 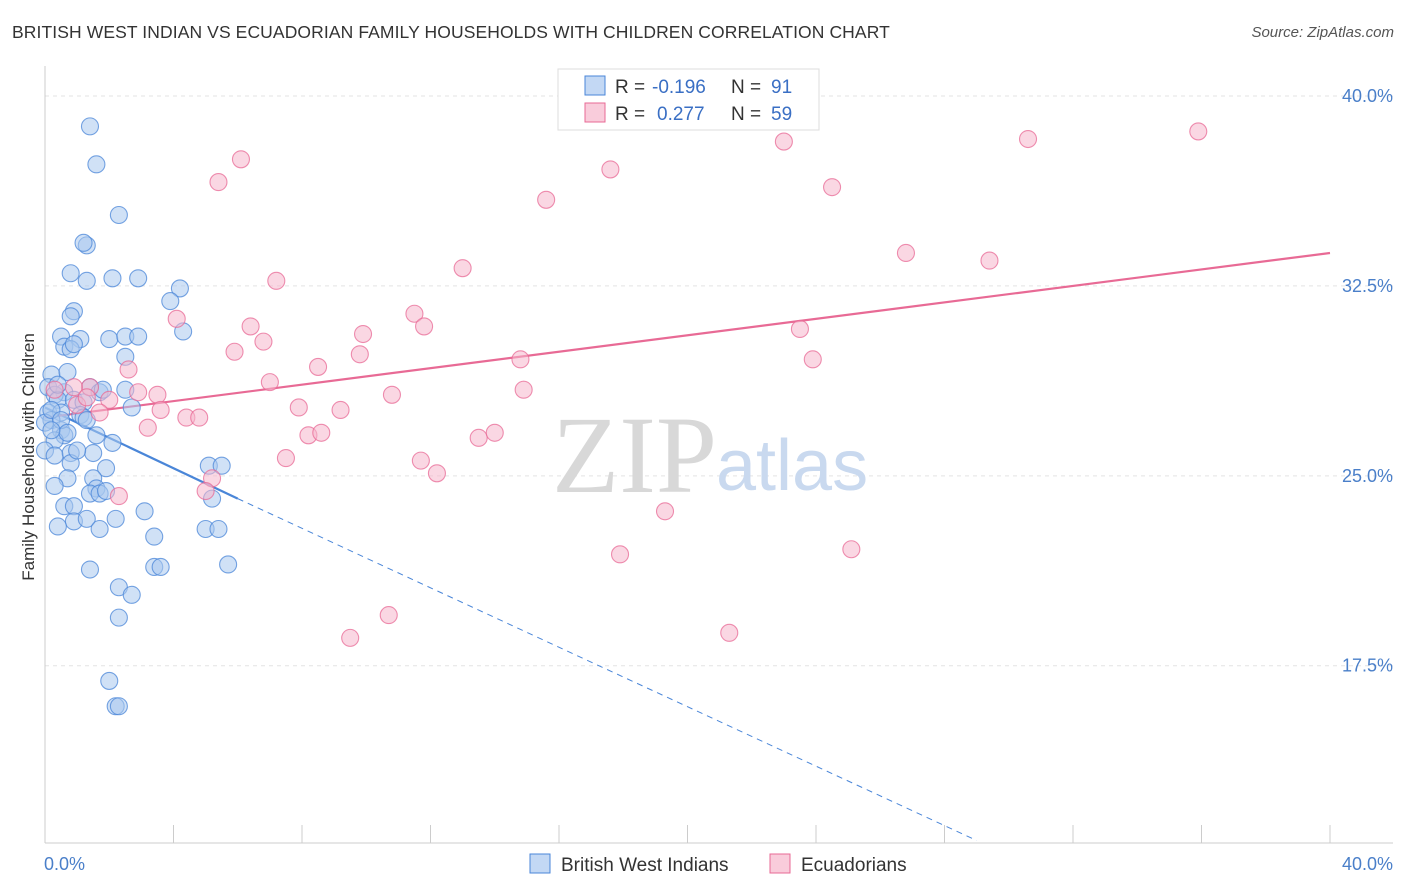 I want to click on y-axis-title: Family Households with Children, so click(x=28, y=457).